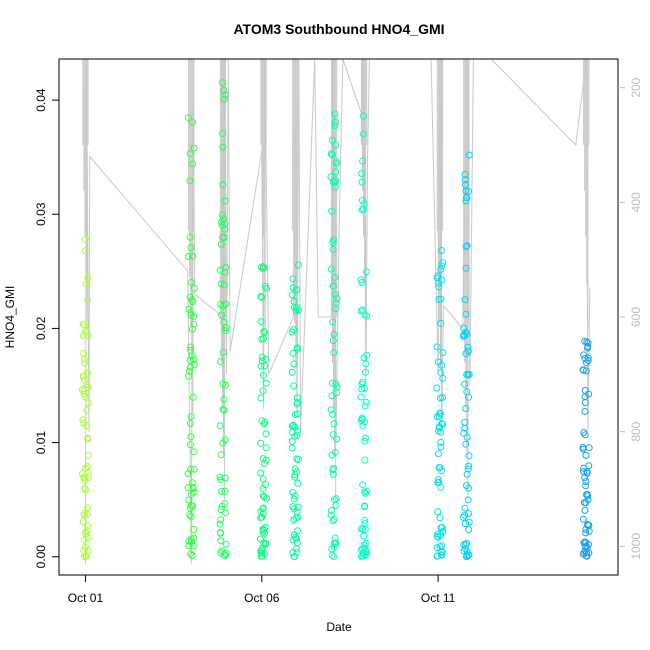  Describe the element at coordinates (438, 598) in the screenshot. I see `x-tick-label: Oct 11` at that location.